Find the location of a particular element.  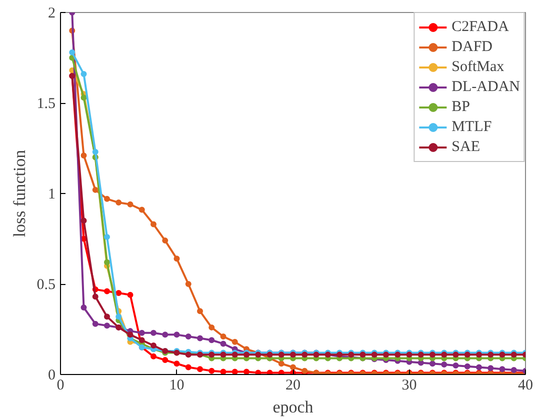

legend-label: SoftMax is located at coordinates (478, 67).